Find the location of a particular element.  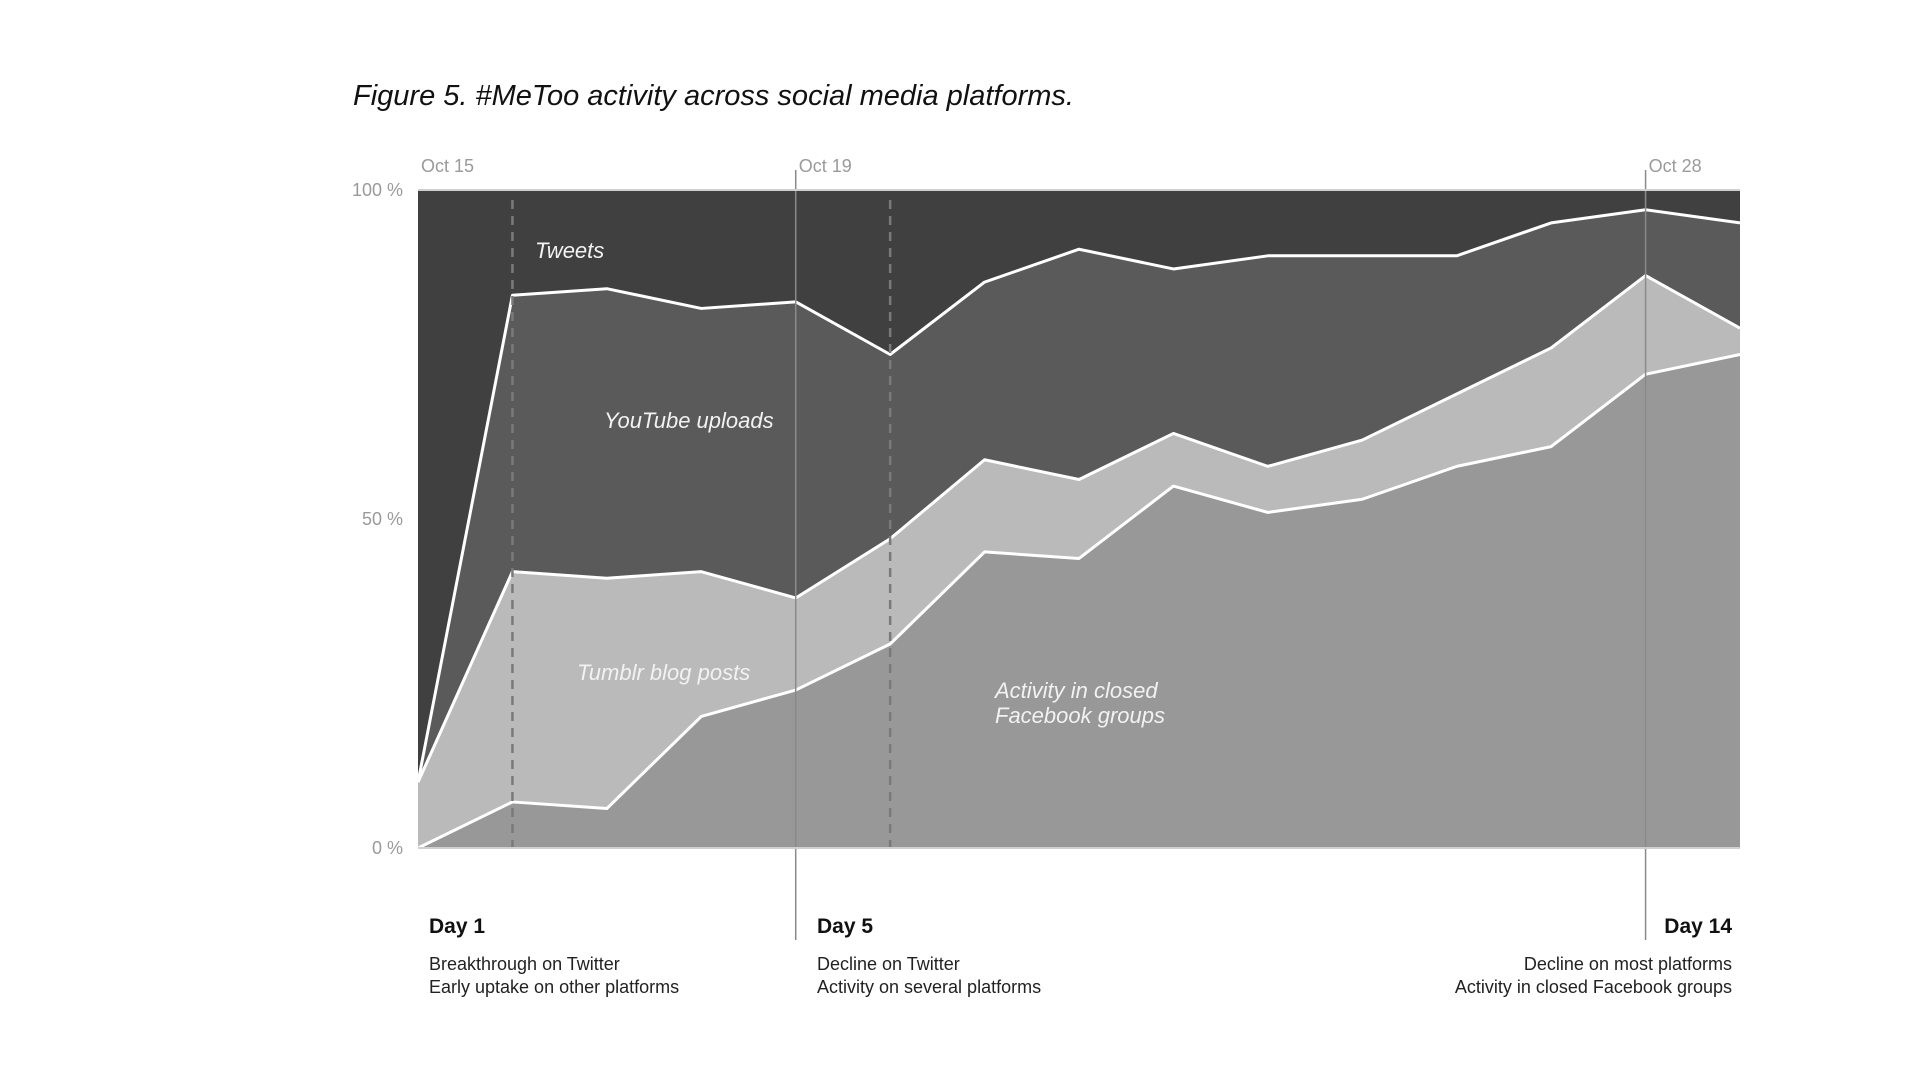

annotation-day-5-line-2: Activity on several platforms is located at coordinates (929, 987).